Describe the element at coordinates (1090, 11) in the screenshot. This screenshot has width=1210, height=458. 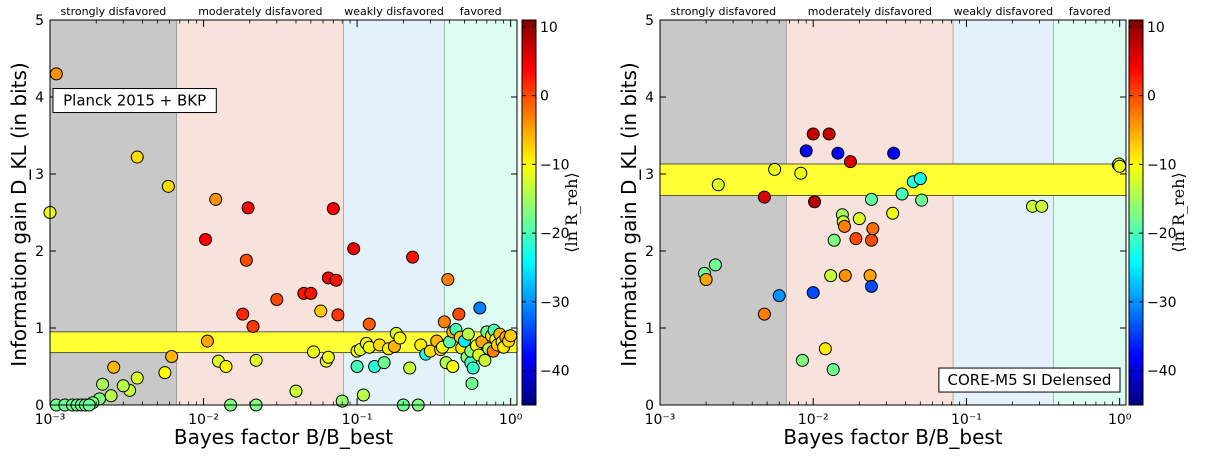
I see `region-label: favored` at that location.